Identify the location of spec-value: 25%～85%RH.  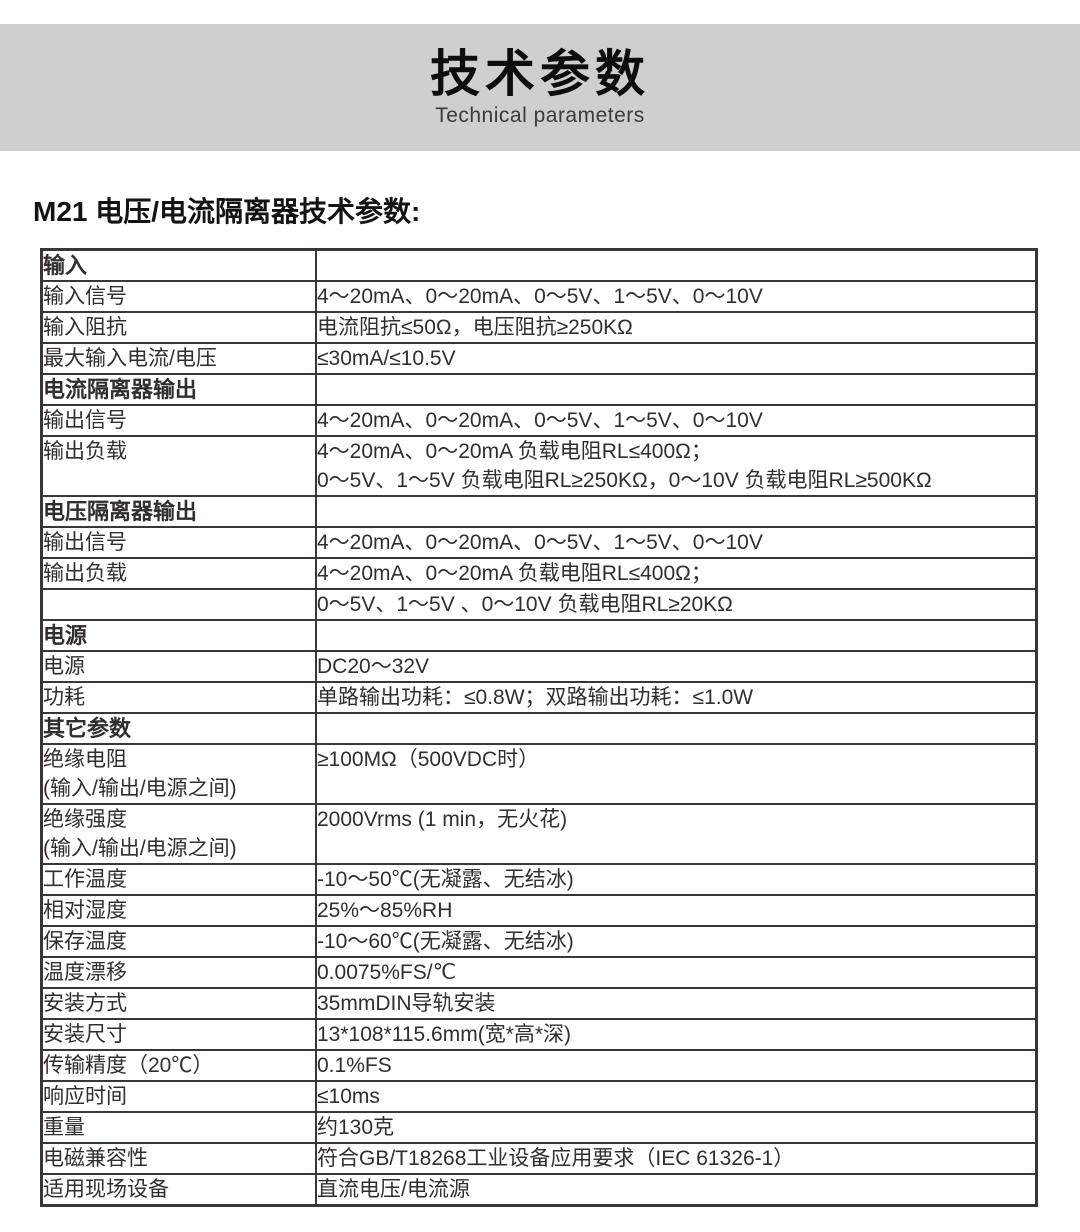
(385, 910).